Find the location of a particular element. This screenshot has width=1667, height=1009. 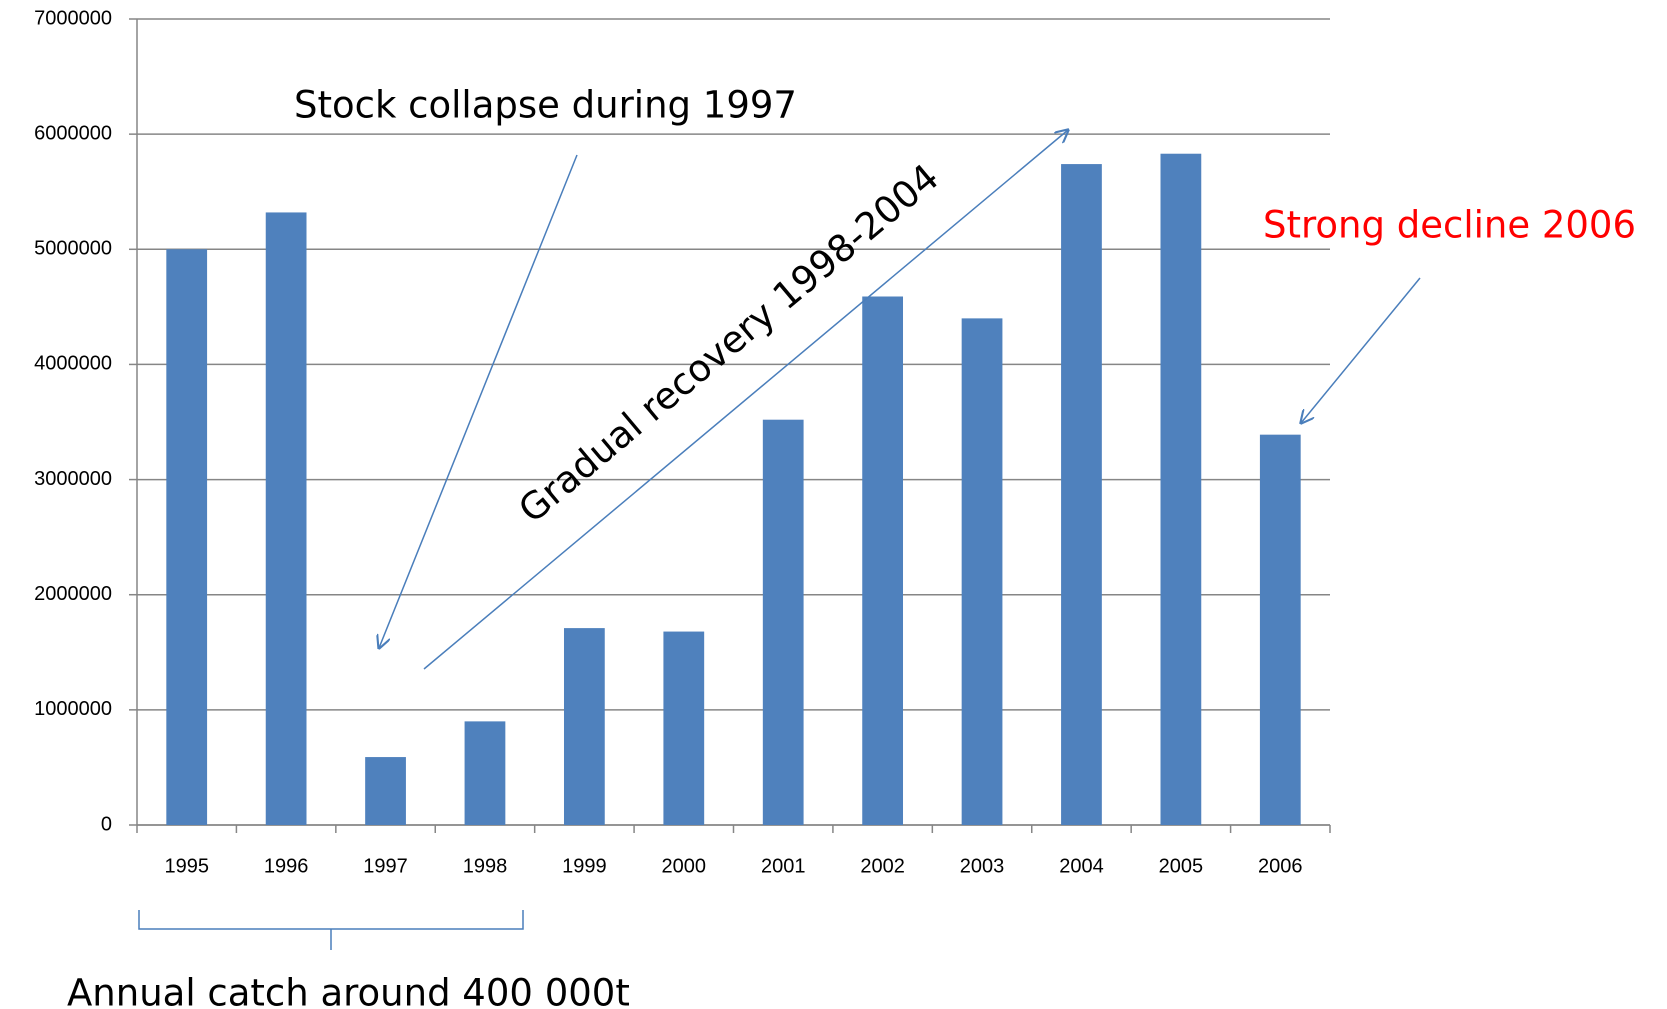

brace is located at coordinates (331, 930).